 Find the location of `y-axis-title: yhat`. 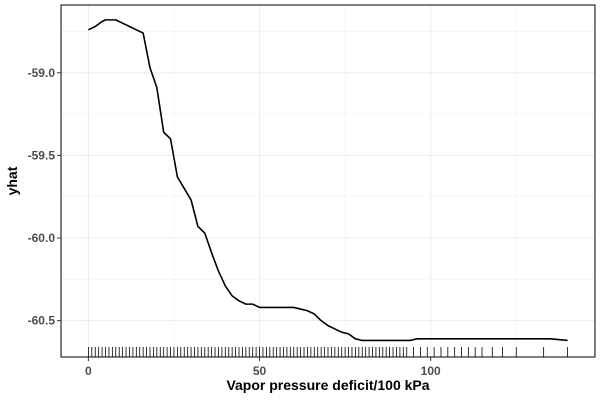

y-axis-title: yhat is located at coordinates (12, 180).